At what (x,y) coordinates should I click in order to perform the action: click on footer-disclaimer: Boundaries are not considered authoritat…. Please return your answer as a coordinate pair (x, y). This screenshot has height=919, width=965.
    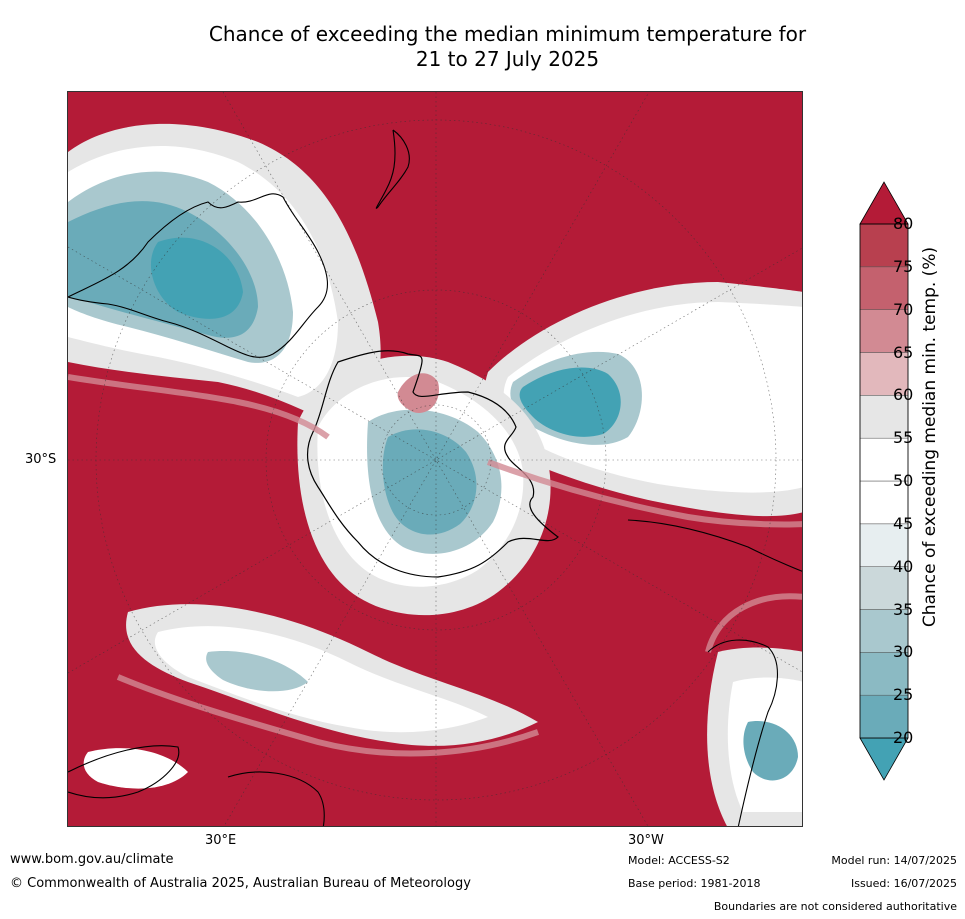
    Looking at the image, I should click on (835, 906).